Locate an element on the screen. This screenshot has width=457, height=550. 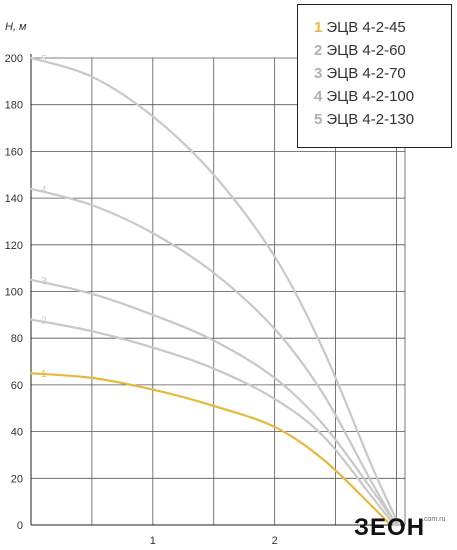
series-label-1: 1 is located at coordinates (44, 374).